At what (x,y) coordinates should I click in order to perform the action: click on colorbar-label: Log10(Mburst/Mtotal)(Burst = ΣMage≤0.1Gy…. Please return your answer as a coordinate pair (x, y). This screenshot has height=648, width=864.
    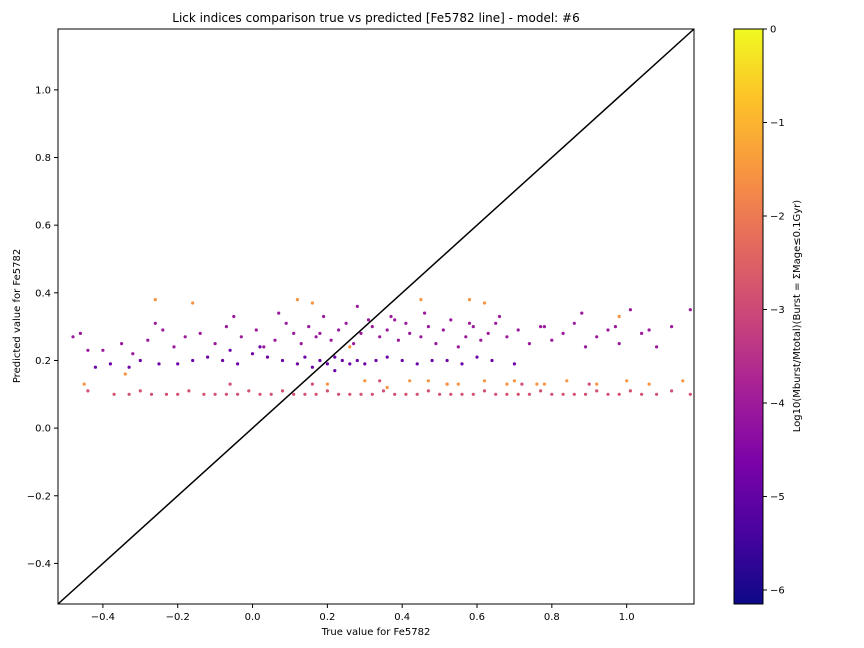
    Looking at the image, I should click on (797, 316).